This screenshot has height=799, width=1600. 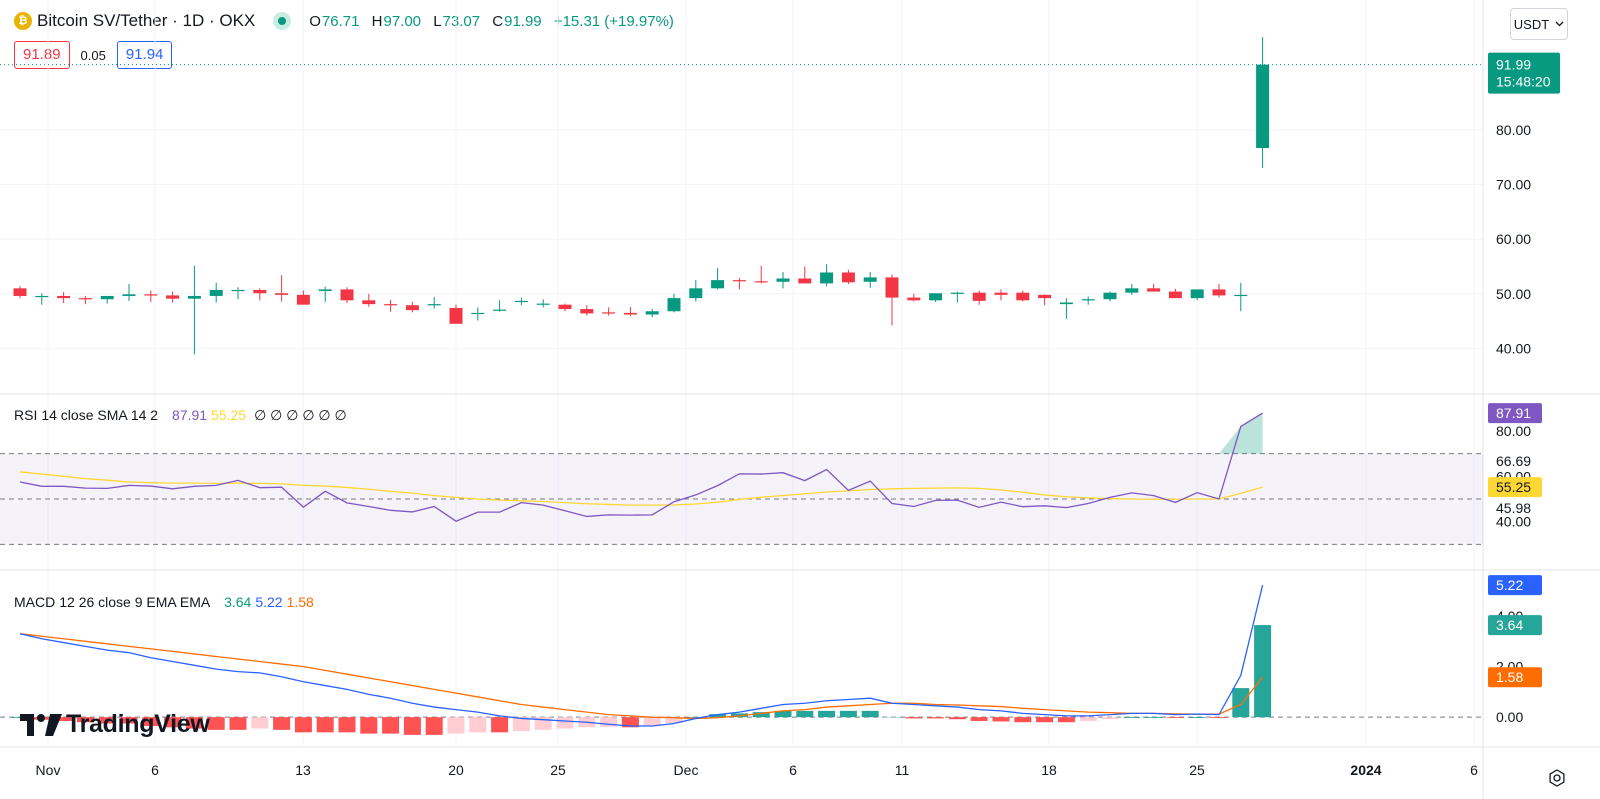 I want to click on rsi-legend-params: 14 close SMA 14 2, so click(x=100, y=415).